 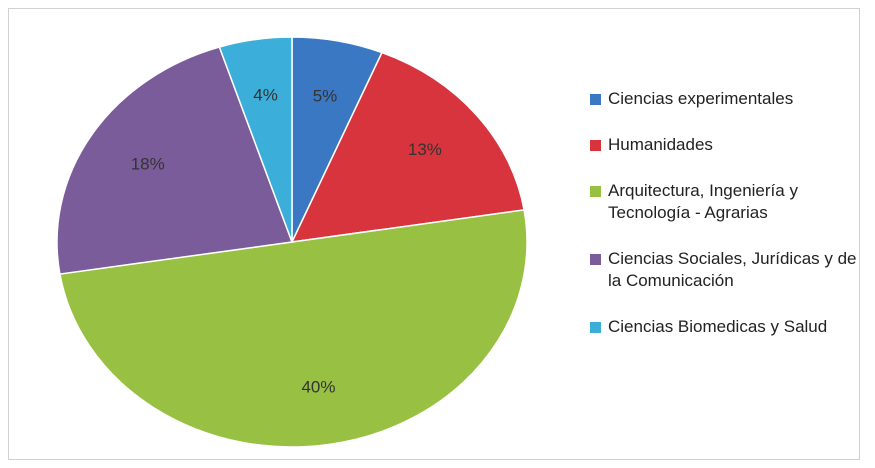 What do you see at coordinates (660, 144) in the screenshot?
I see `legend-label: Humanidades` at bounding box center [660, 144].